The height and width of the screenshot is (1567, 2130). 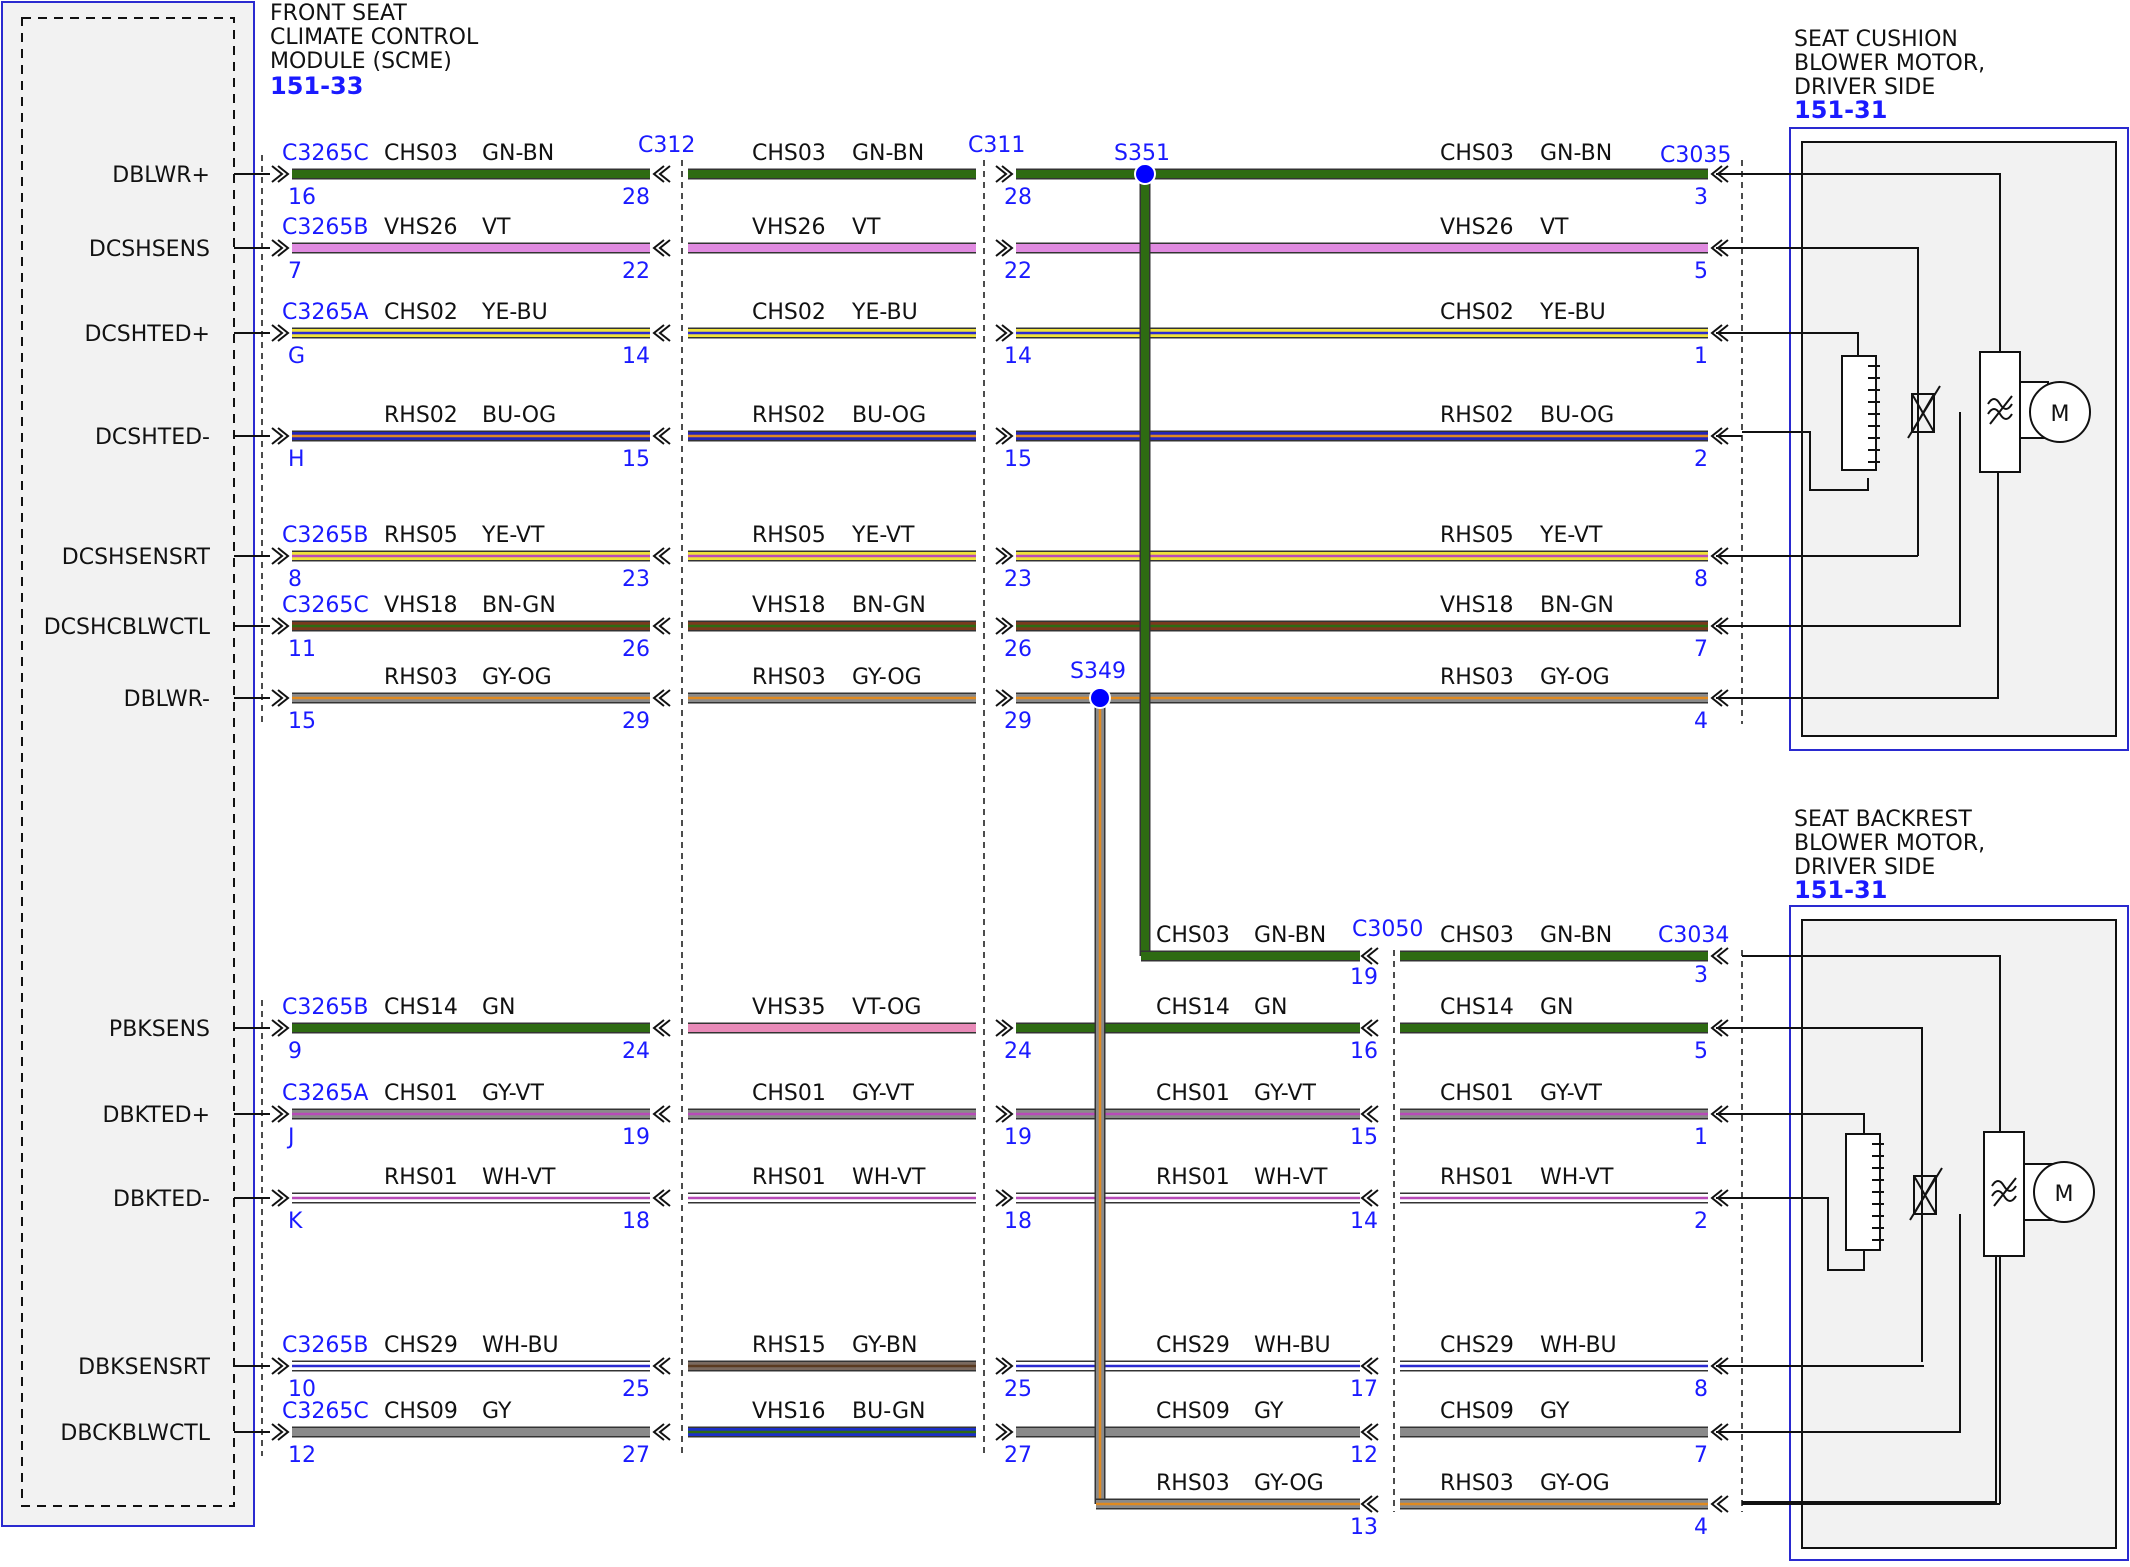 I want to click on row-5-s2-color: YE-VT, so click(x=883, y=535).